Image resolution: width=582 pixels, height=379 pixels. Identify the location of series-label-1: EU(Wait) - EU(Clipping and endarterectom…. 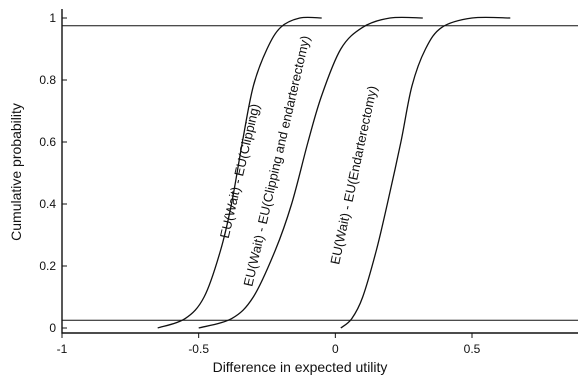
(276, 161).